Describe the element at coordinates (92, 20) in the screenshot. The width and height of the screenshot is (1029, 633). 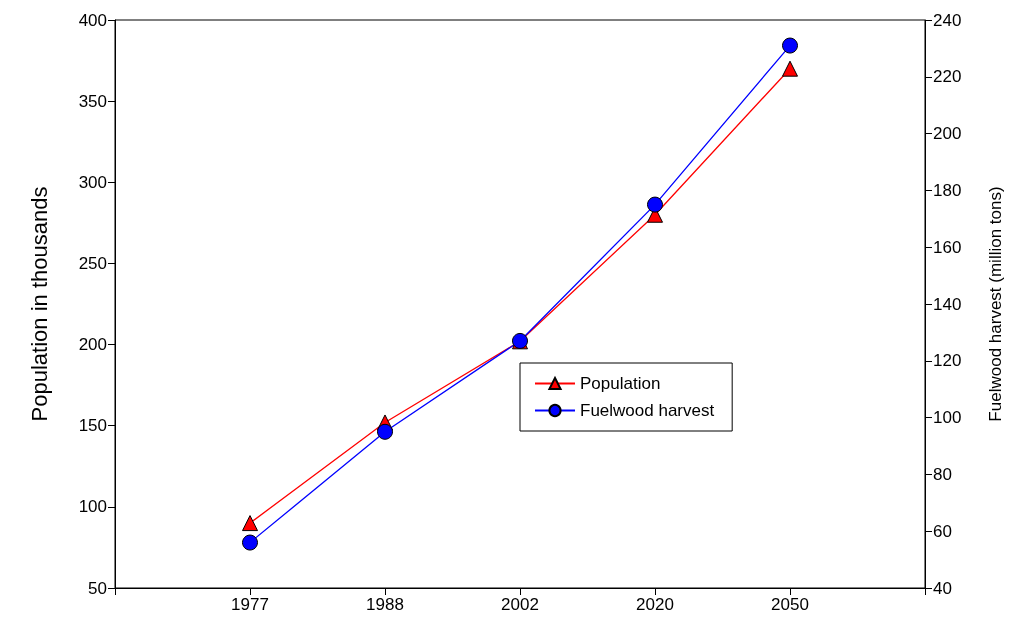
I see `y-tick-label: 400` at that location.